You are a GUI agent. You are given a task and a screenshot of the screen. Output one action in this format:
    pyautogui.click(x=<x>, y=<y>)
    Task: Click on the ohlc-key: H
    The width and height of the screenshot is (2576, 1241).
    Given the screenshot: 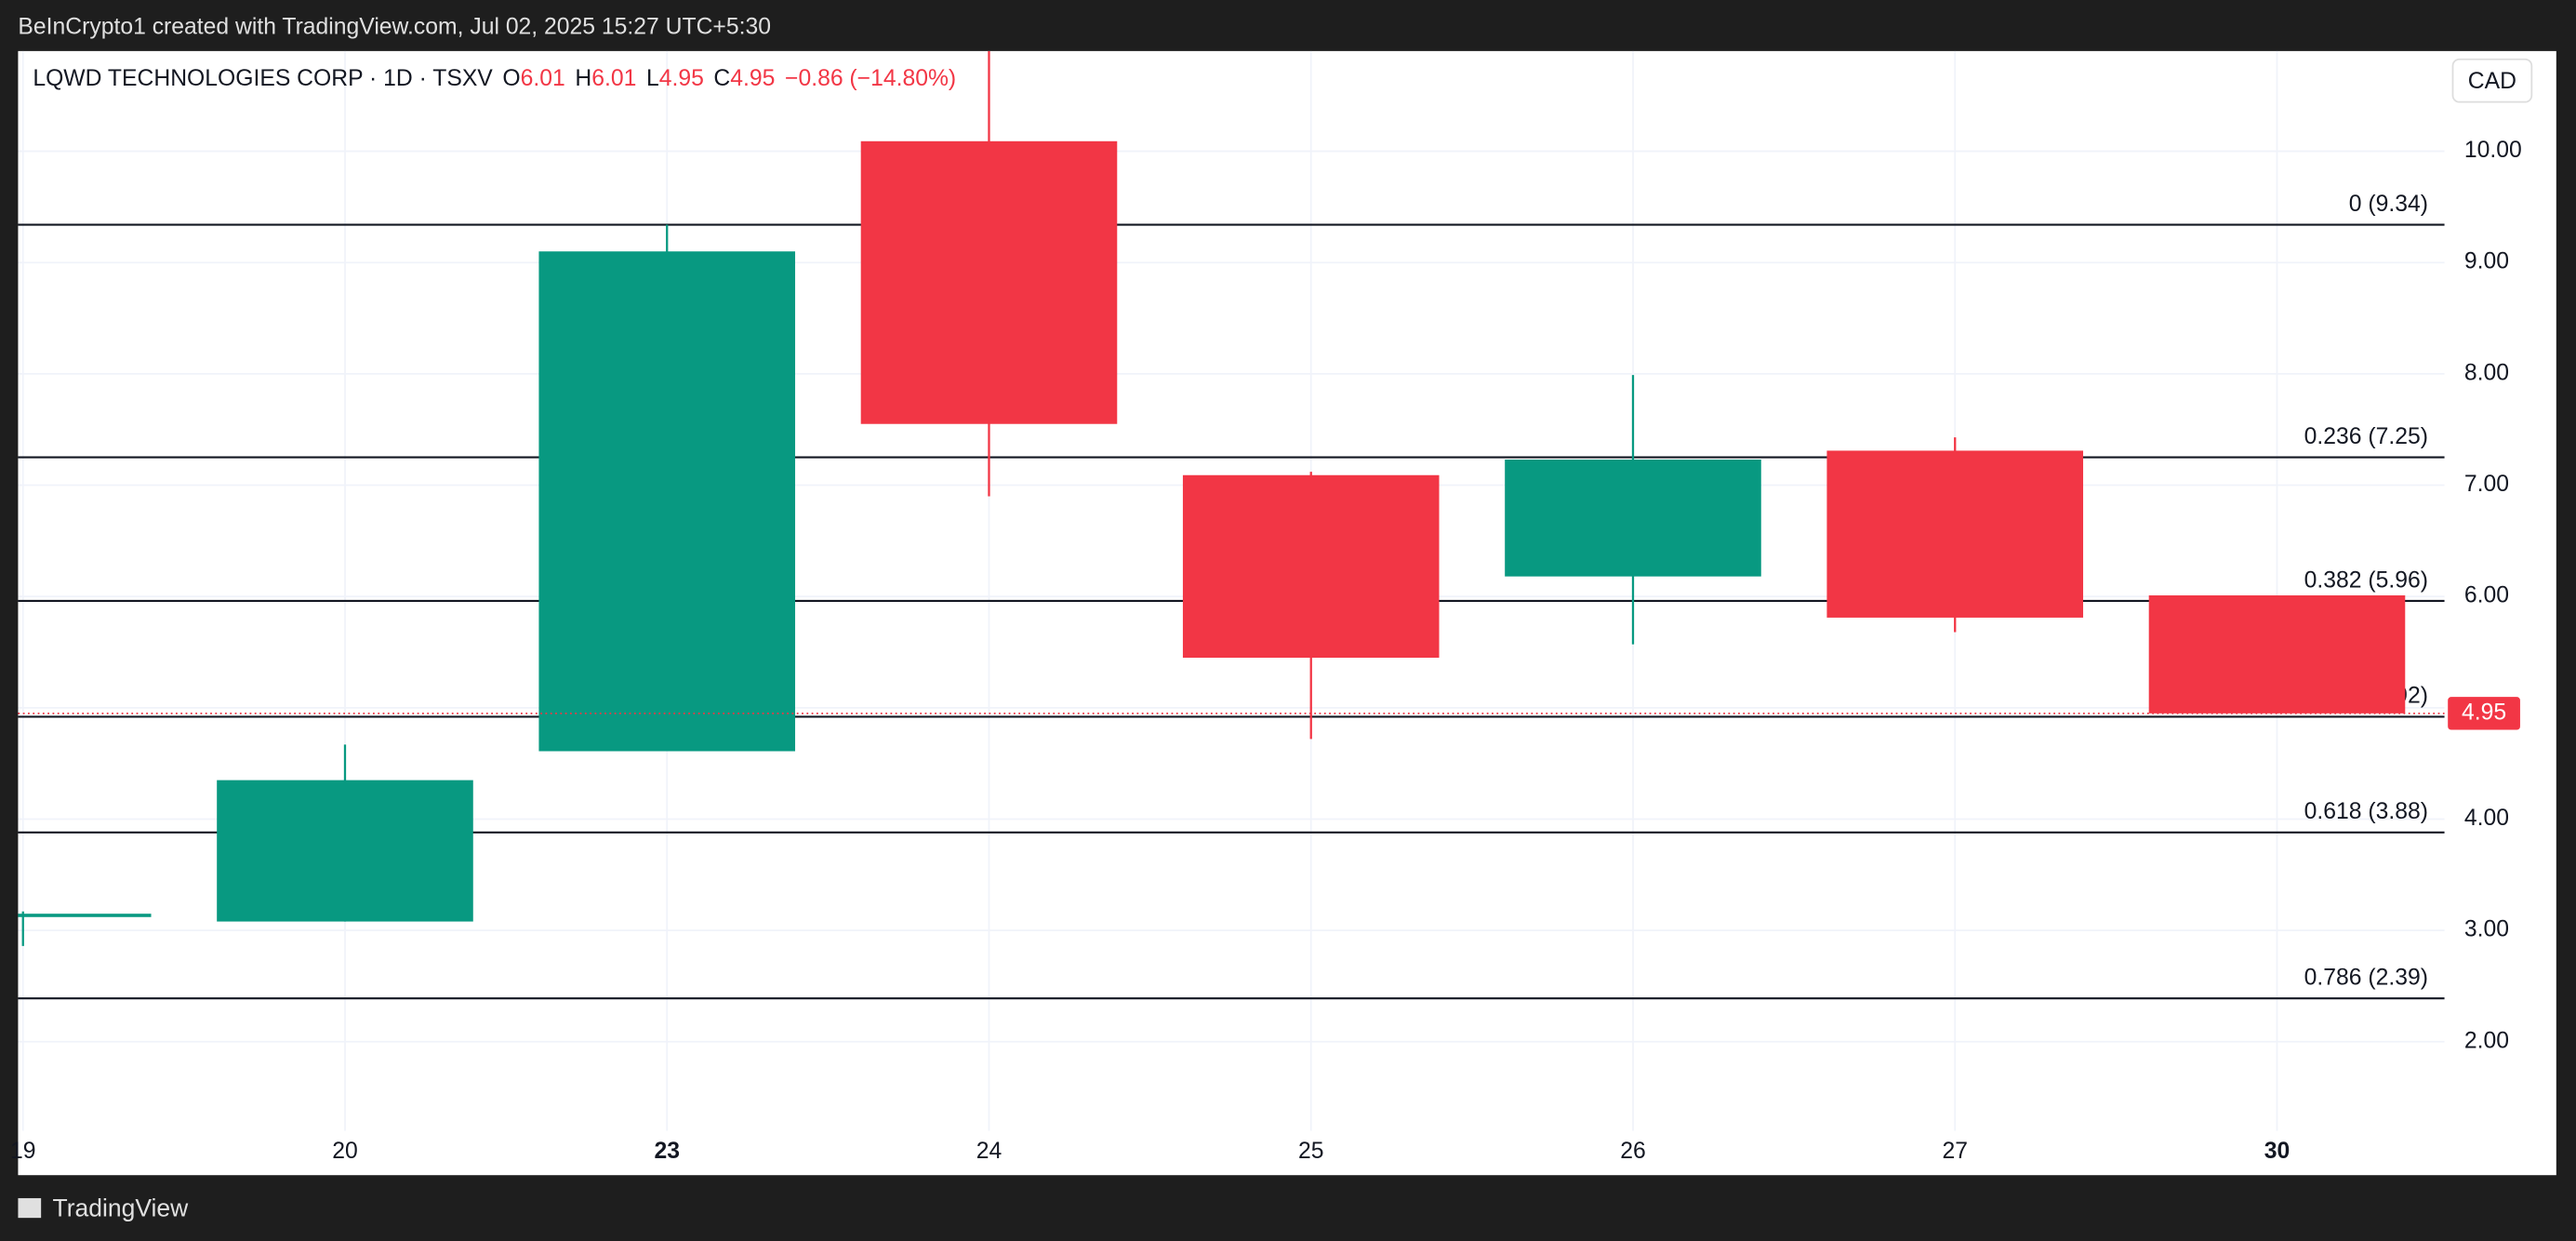 What is the action you would take?
    pyautogui.click(x=583, y=77)
    